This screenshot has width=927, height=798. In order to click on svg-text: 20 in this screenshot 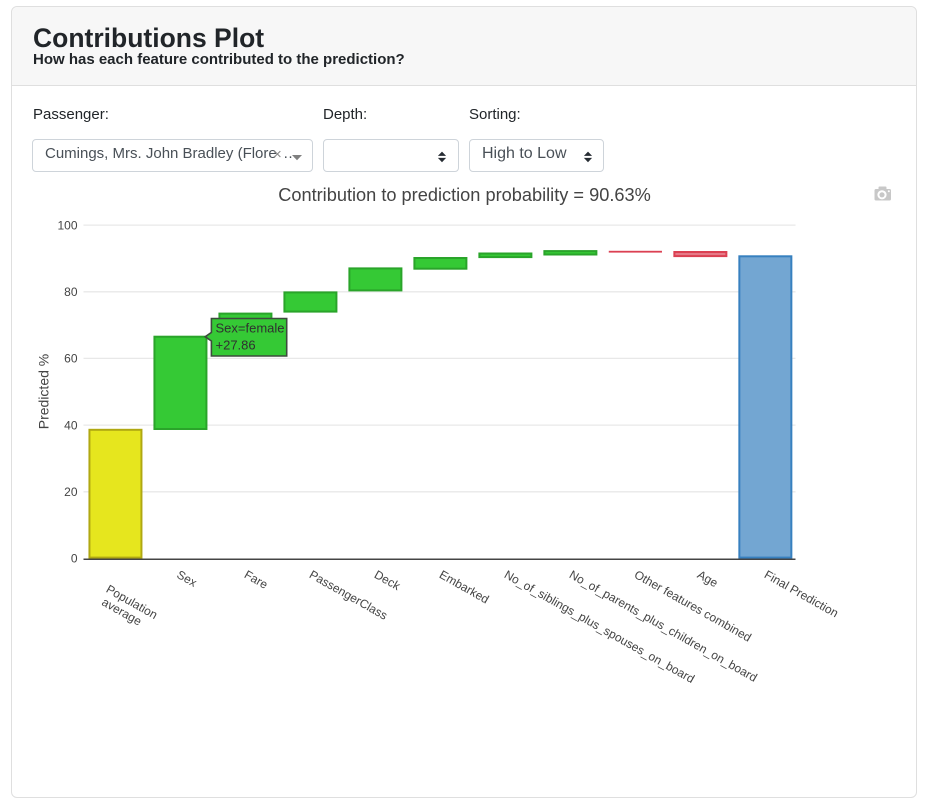, I will do `click(71, 492)`.